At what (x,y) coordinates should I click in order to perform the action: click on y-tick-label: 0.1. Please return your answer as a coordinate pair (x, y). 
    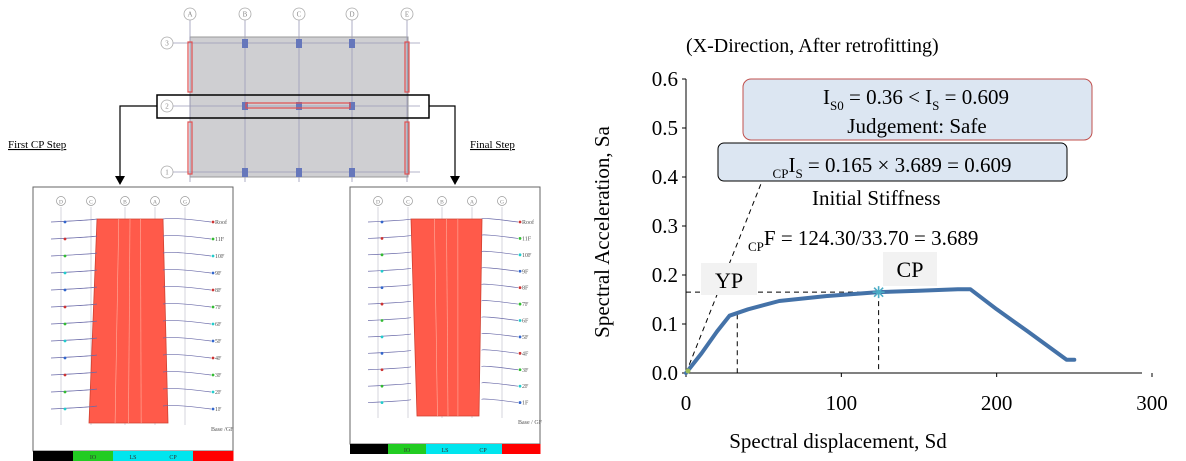
    Looking at the image, I should click on (665, 324).